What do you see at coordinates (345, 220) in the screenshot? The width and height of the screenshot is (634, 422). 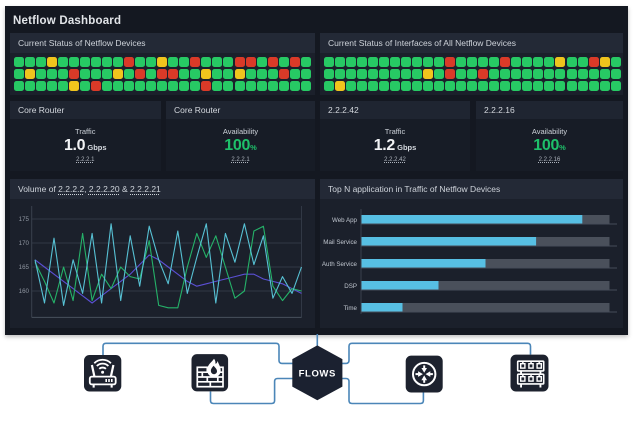 I see `svg-text: Web App` at bounding box center [345, 220].